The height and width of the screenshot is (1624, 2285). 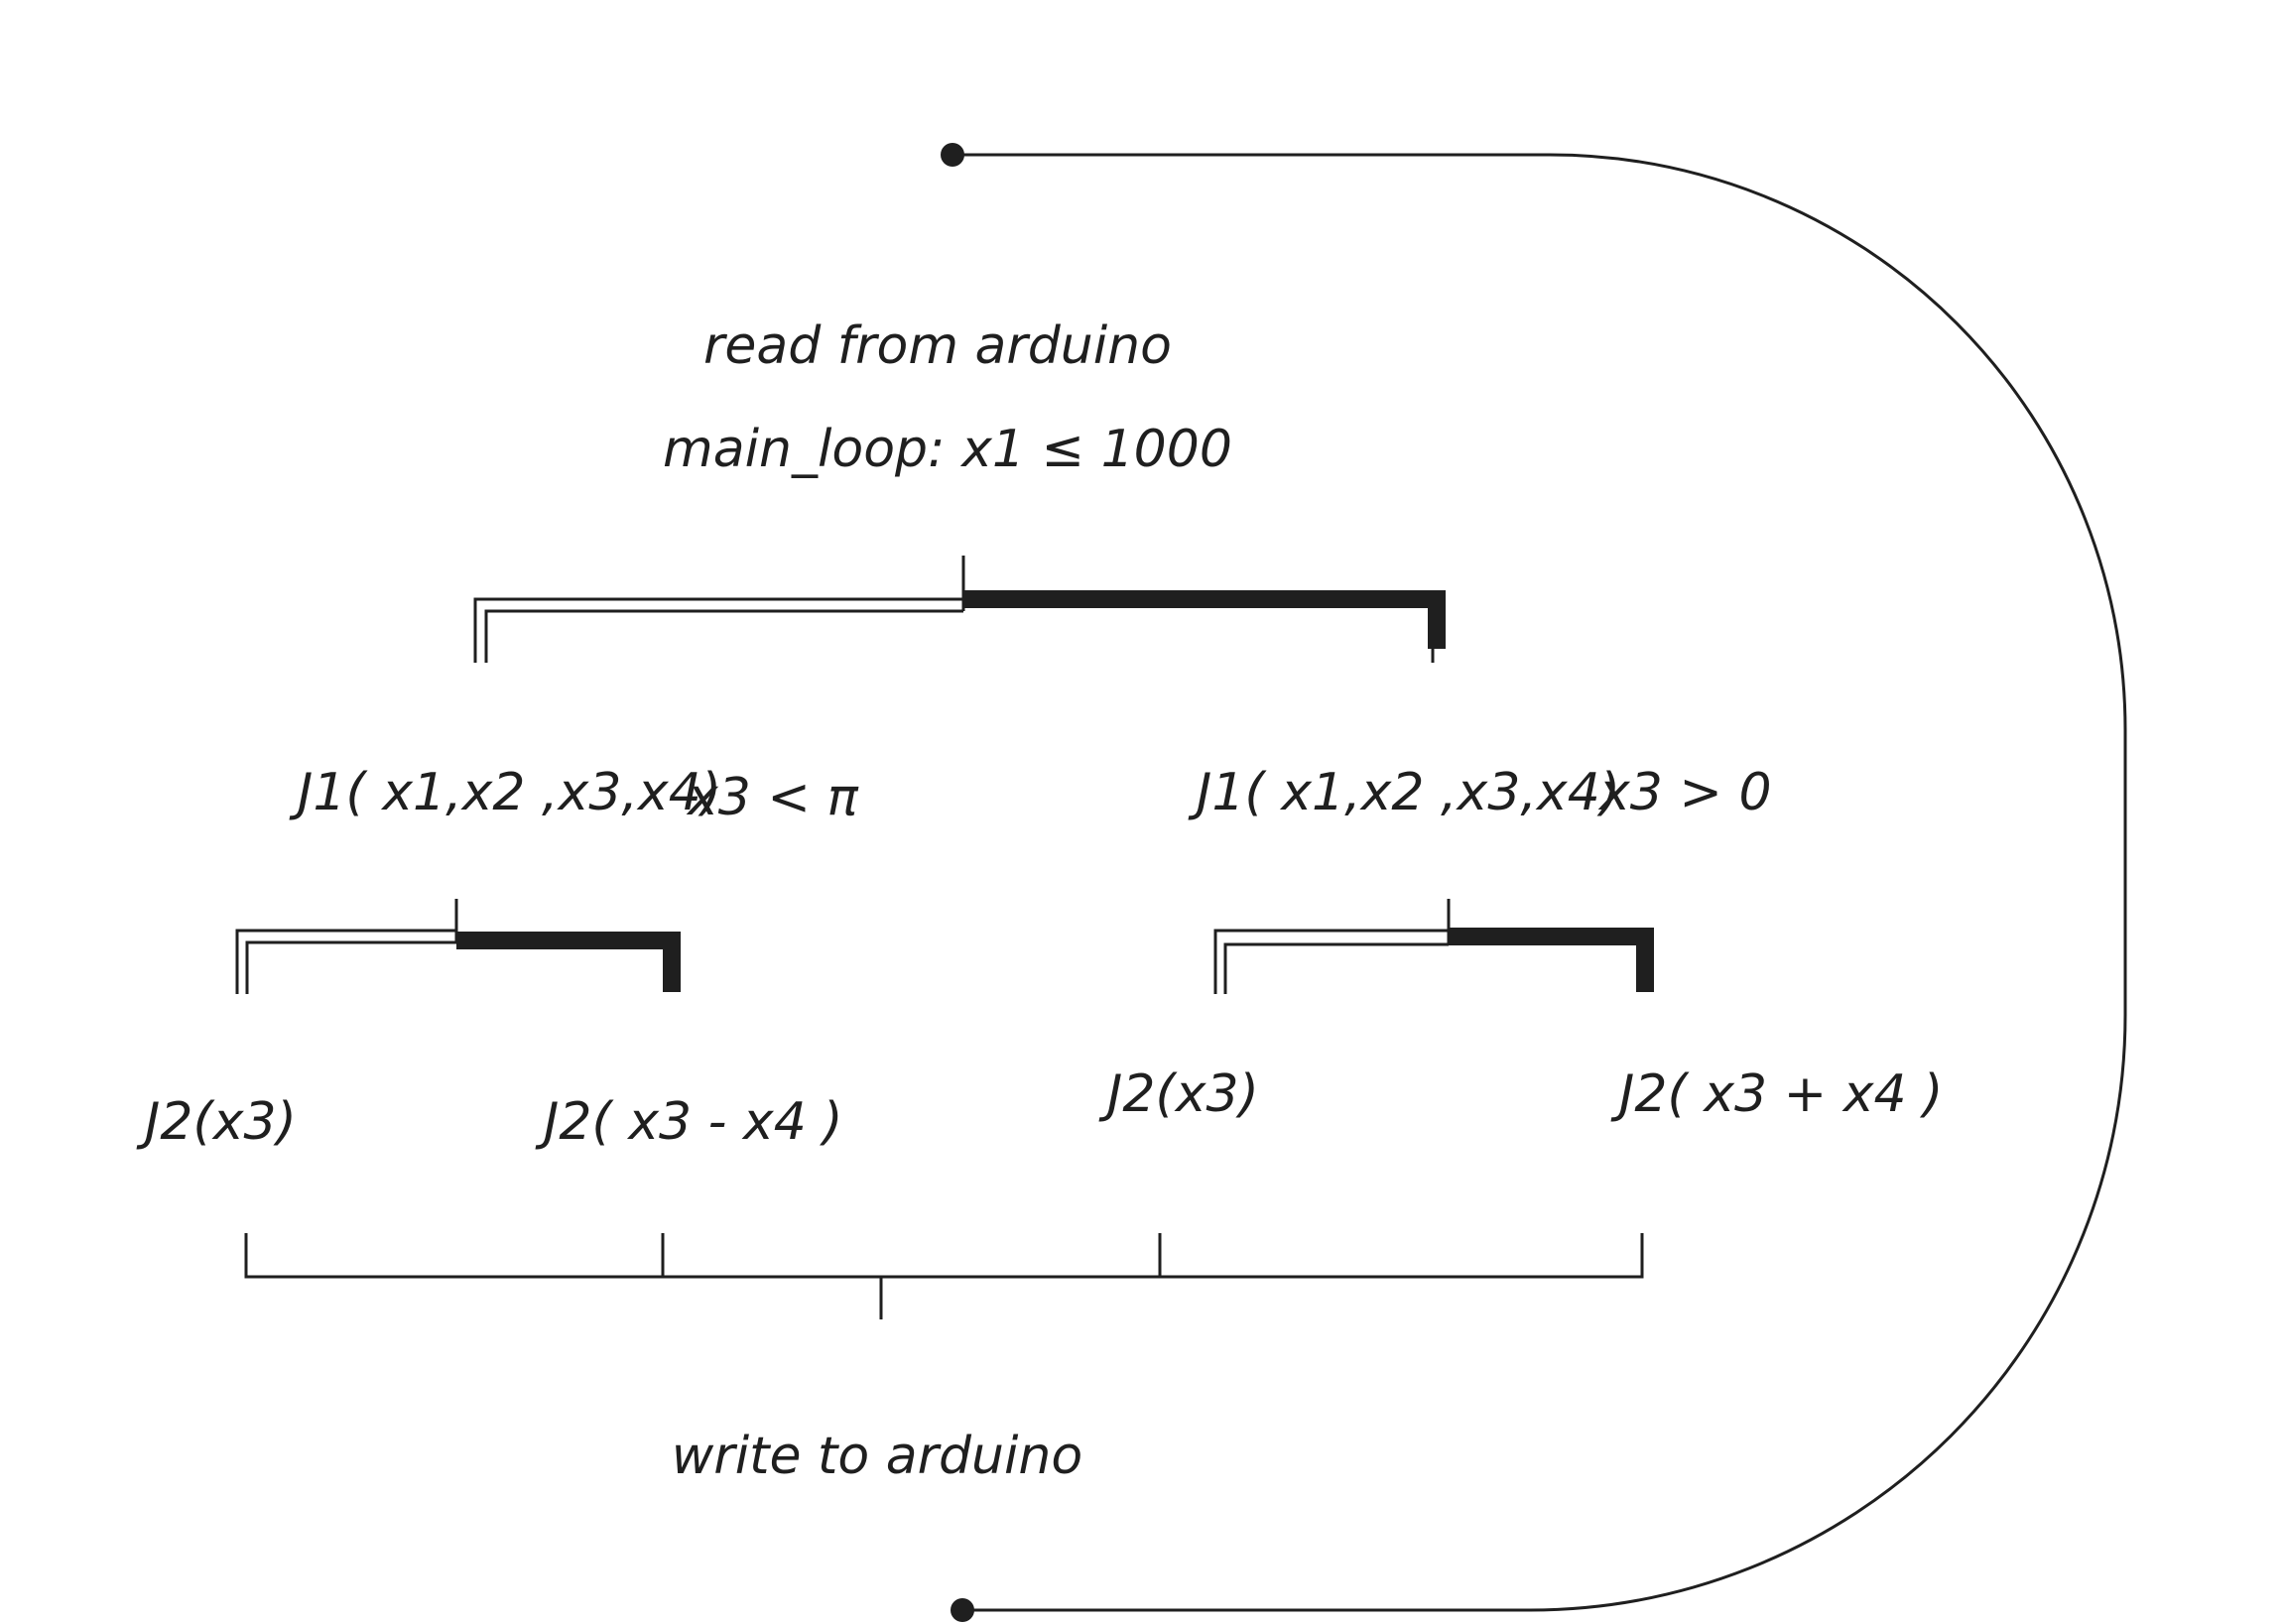 I want to click on left-leaf-right-label: J2( x3 - x4 ), so click(x=689, y=1122).